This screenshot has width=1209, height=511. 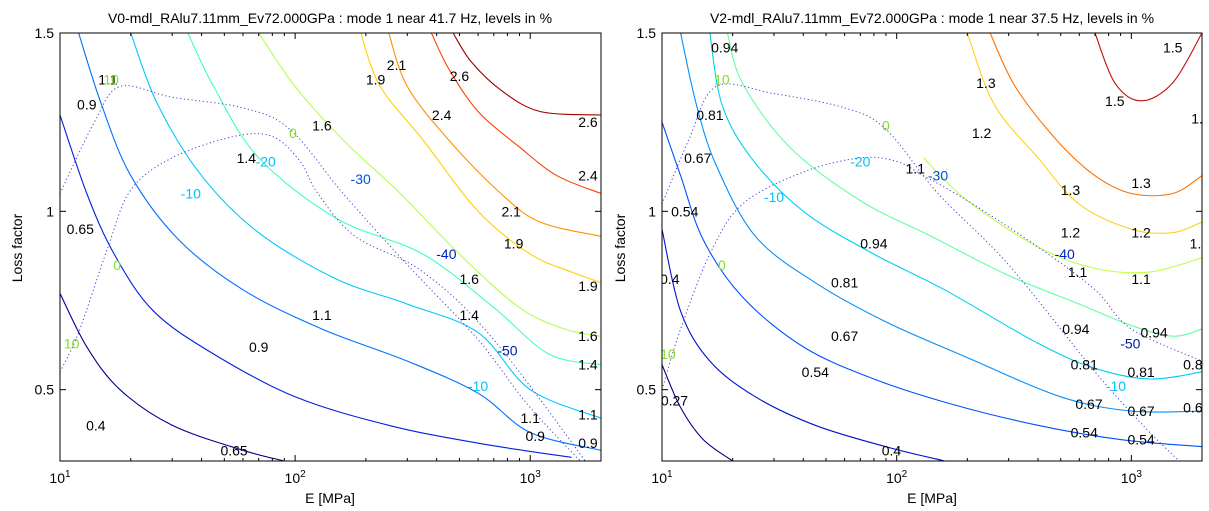 I want to click on x-tick-label: 10¹, so click(x=662, y=477).